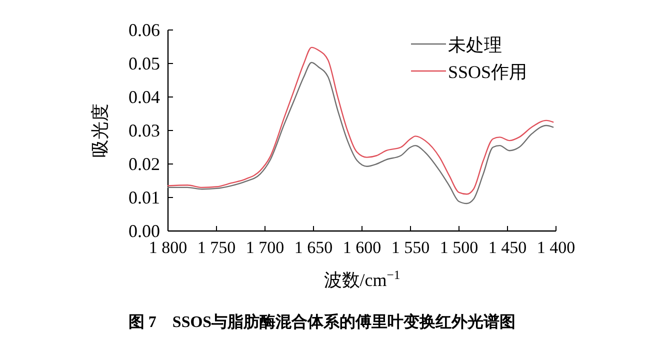 The height and width of the screenshot is (345, 660). What do you see at coordinates (100, 131) in the screenshot?
I see `y-axis-title: 吸光度` at bounding box center [100, 131].